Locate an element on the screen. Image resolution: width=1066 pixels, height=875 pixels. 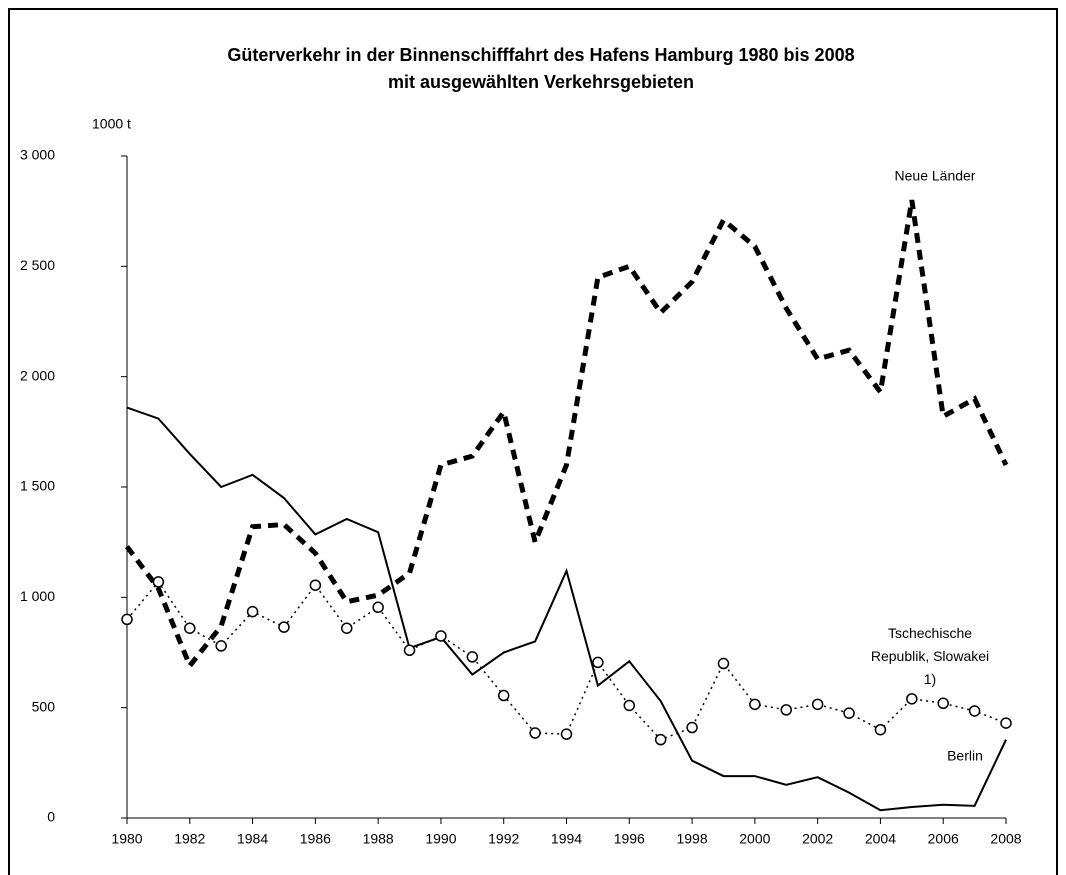
x-tick-label: 1994 is located at coordinates (566, 839).